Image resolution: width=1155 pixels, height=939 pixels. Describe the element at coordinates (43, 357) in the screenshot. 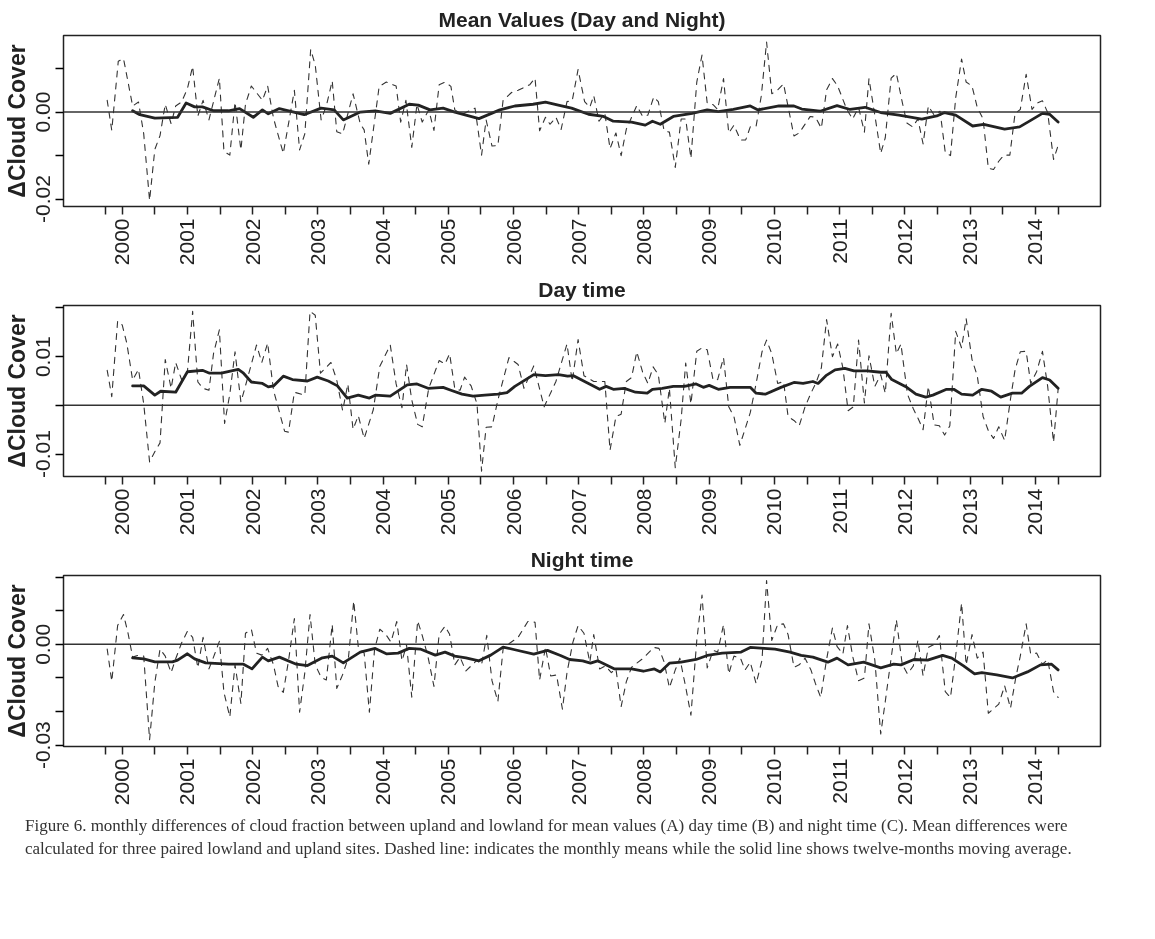

I see `y-tick-label: 0.01` at that location.